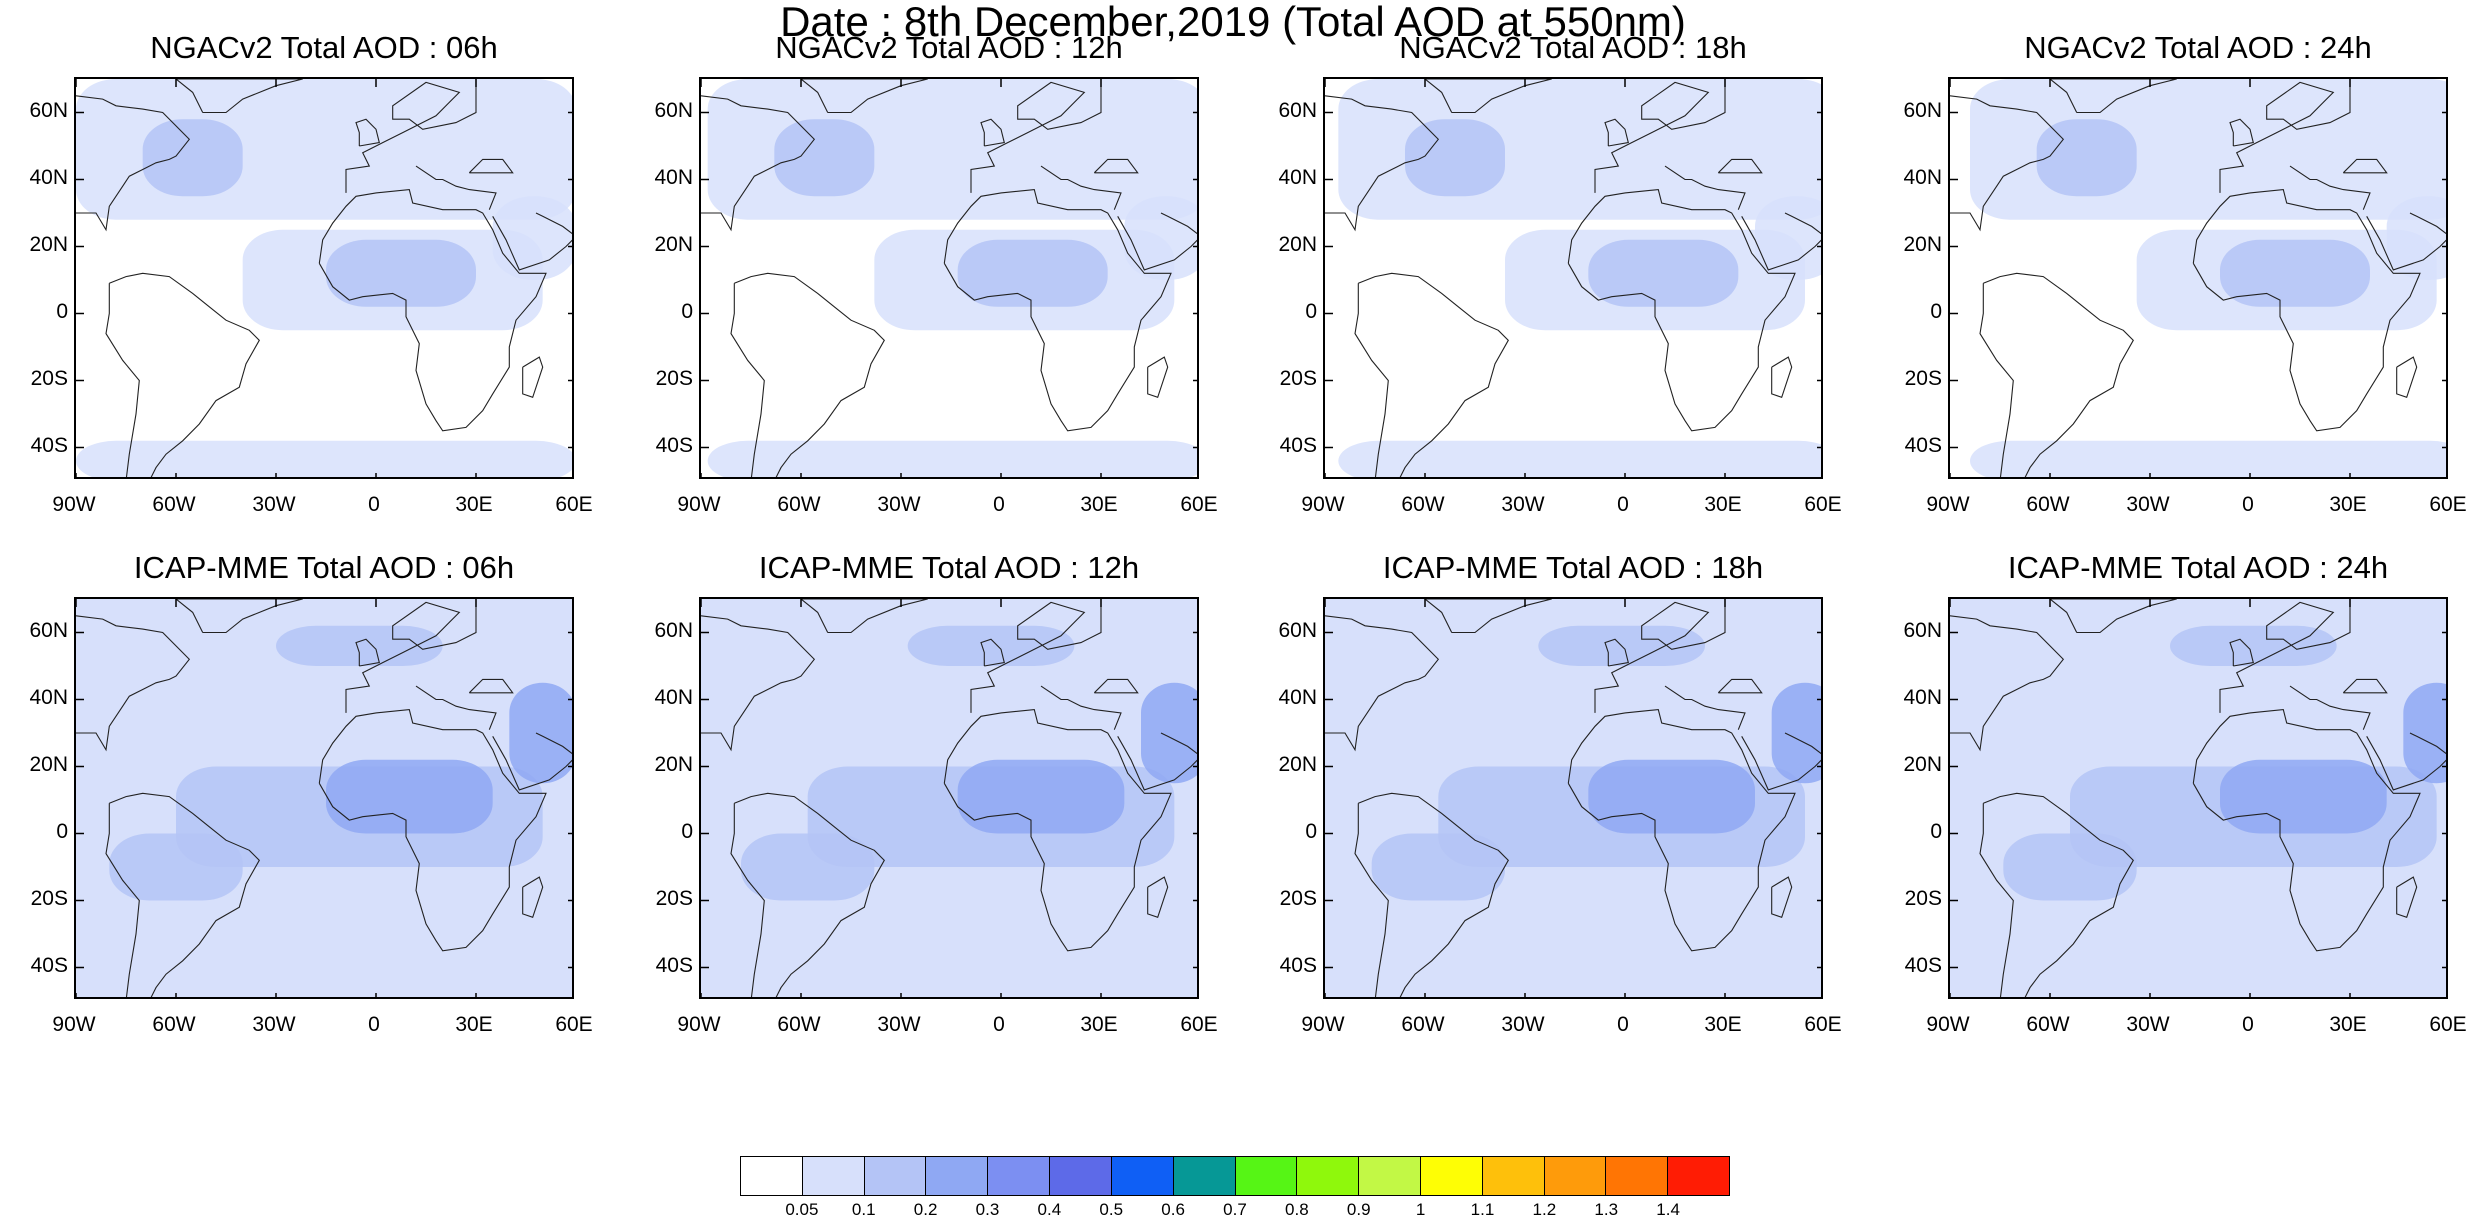 The image size is (2466, 1222). Describe the element at coordinates (1420, 1209) in the screenshot. I see `legend-label: 1` at that location.